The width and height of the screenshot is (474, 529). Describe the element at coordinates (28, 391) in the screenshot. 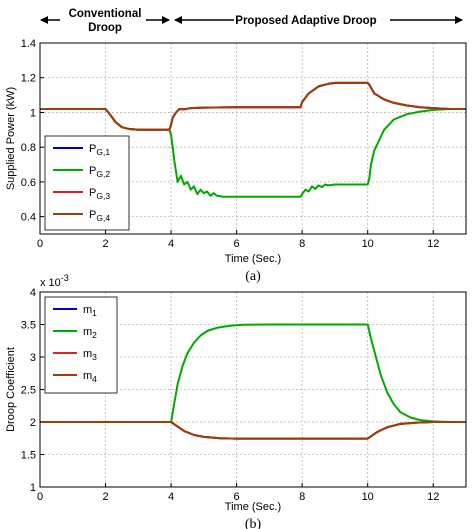

I see `y-tick-label: 2.5` at that location.